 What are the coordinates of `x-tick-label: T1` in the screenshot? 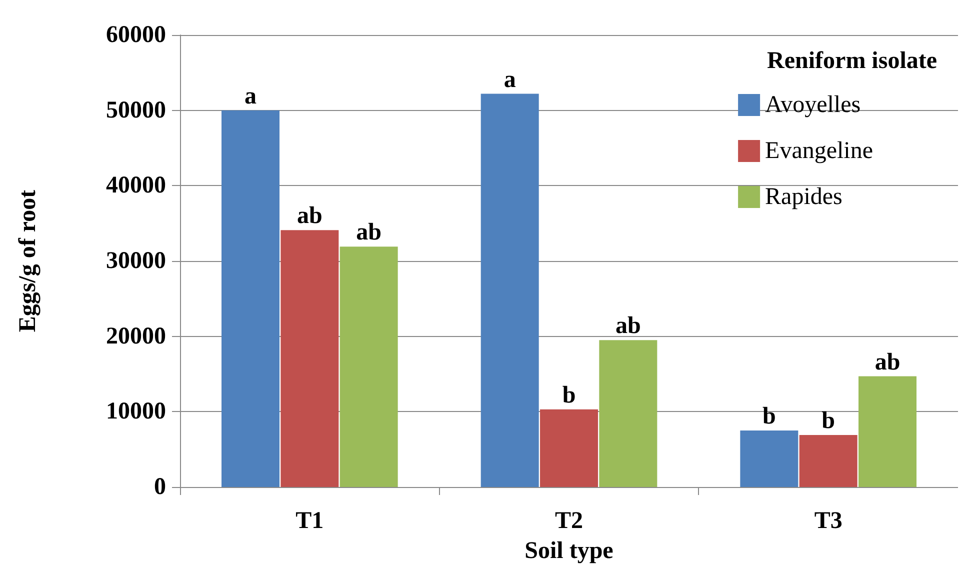 It's located at (310, 521).